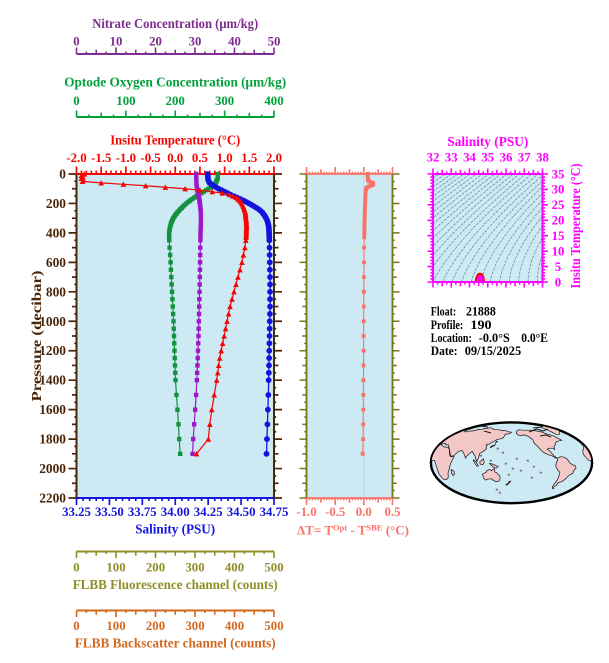 The image size is (609, 663). What do you see at coordinates (274, 158) in the screenshot?
I see `svg-text: 2.0` at bounding box center [274, 158].